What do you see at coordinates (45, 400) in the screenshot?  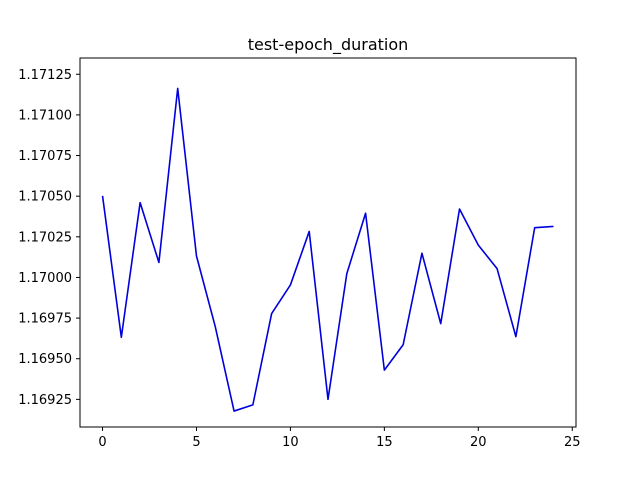 I see `y-tick-label: 1.16925` at bounding box center [45, 400].